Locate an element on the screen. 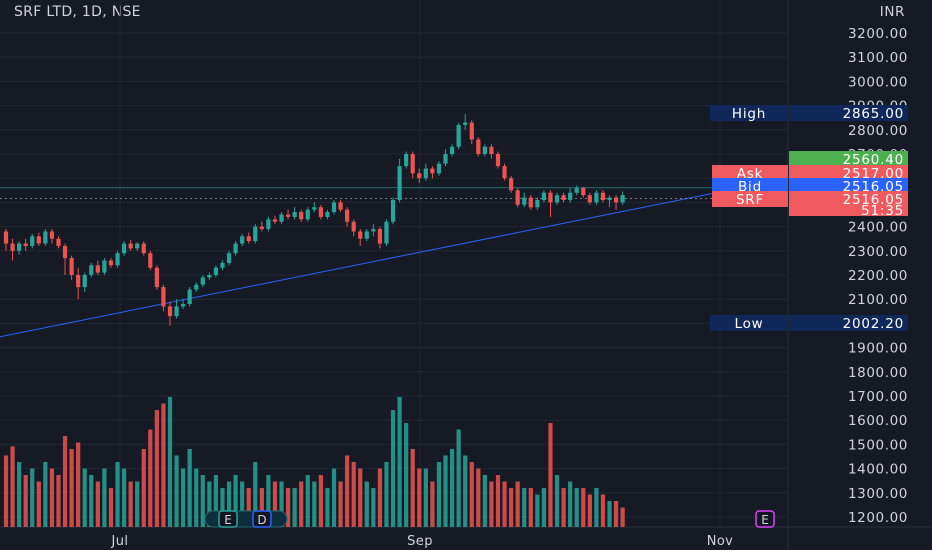 This screenshot has height=550, width=932. price-tick: 2300.00 is located at coordinates (878, 252).